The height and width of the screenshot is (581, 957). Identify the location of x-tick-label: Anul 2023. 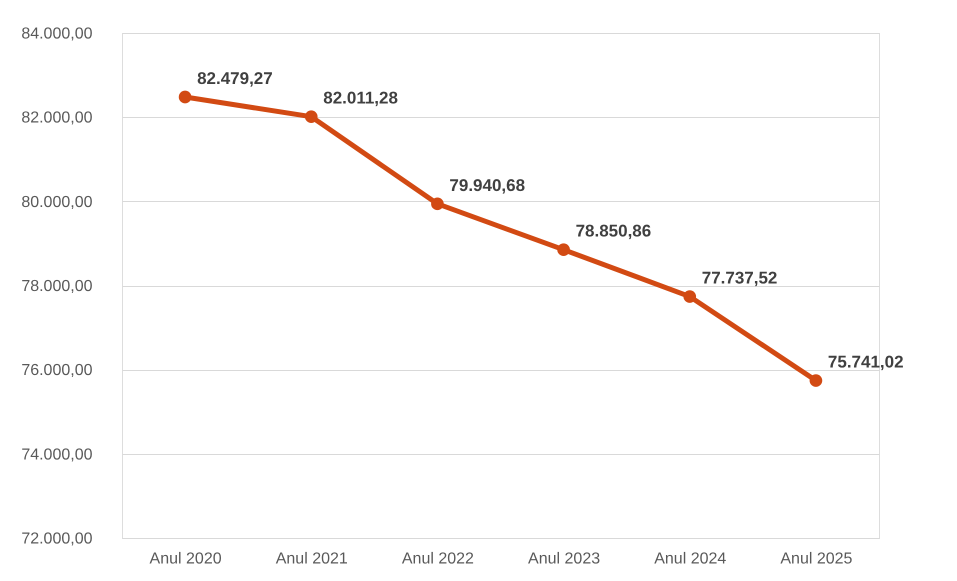
(564, 559).